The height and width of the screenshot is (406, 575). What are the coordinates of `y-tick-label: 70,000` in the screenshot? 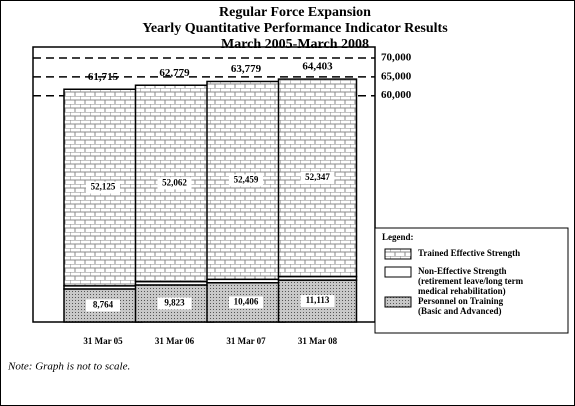 It's located at (396, 58).